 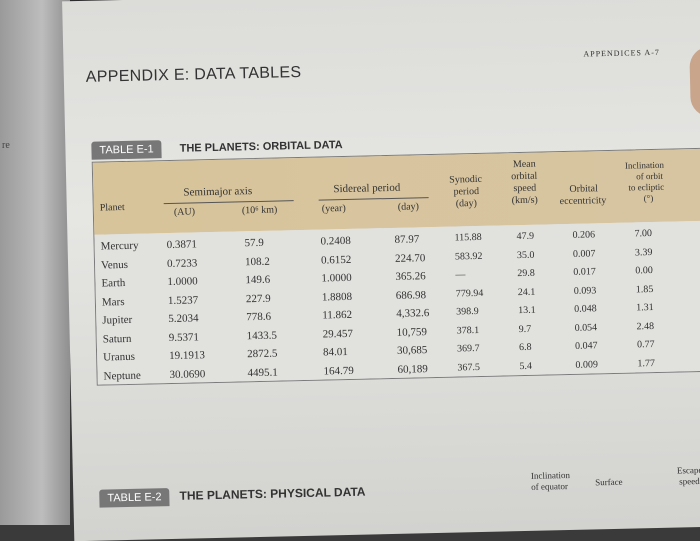 I want to click on table-e2-title: THE PLANETS: PHYSICAL DATA, so click(x=272, y=493).